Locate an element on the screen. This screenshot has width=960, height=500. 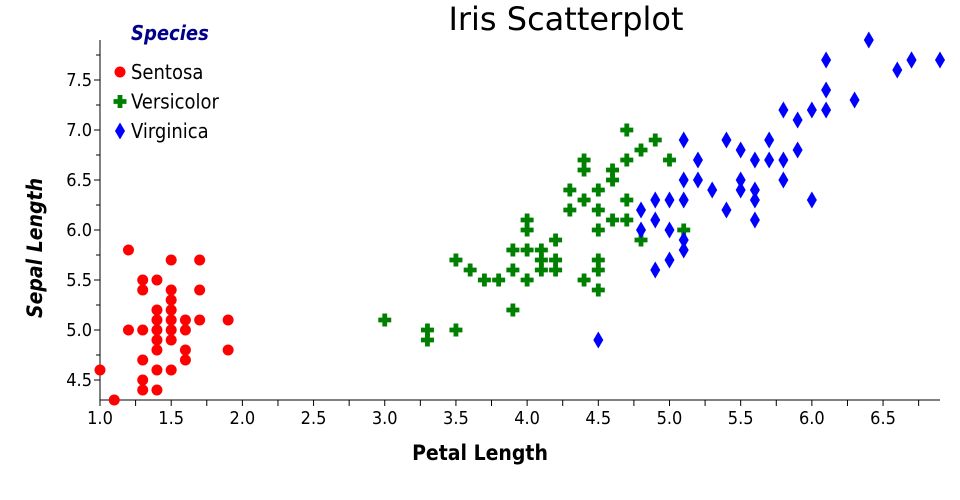
x-tick-label: 2.0 is located at coordinates (242, 418).